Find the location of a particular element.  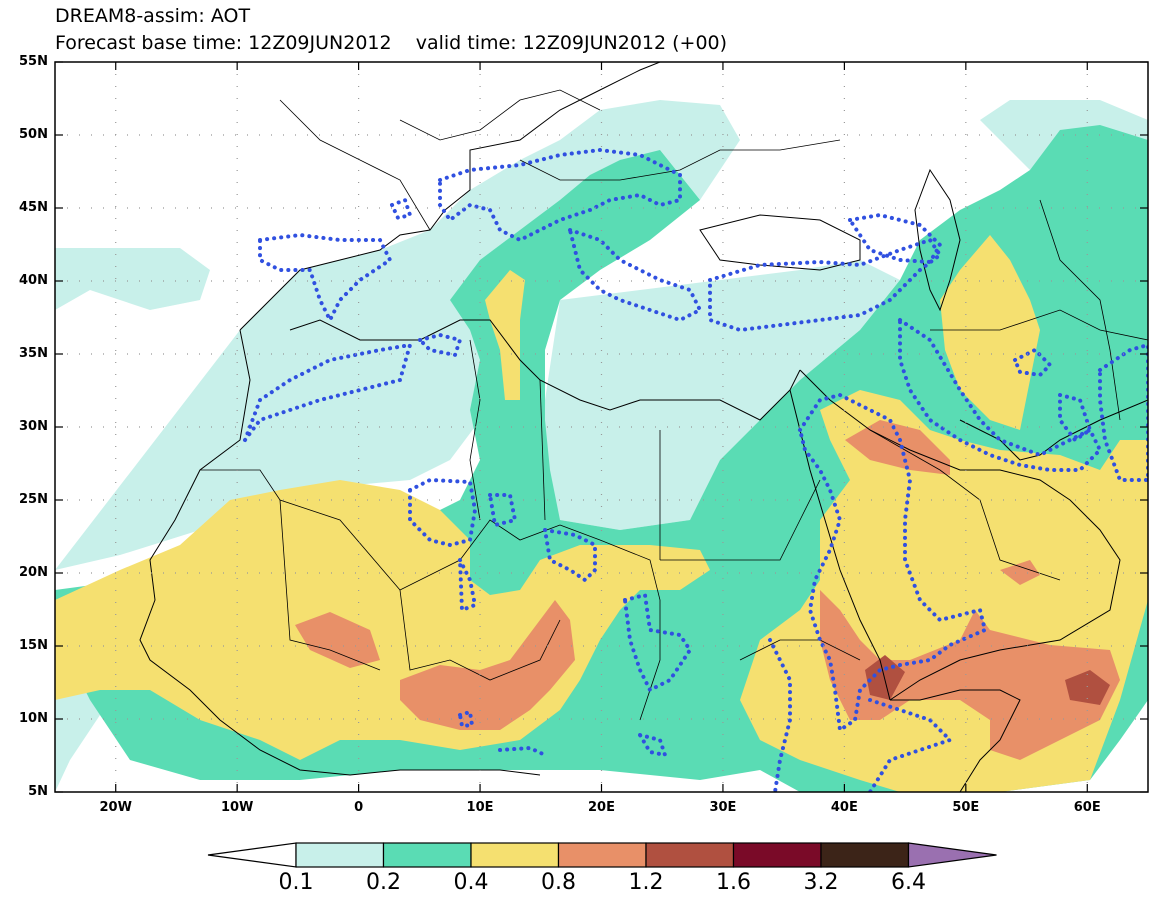

longitude-label: 10E is located at coordinates (480, 807).